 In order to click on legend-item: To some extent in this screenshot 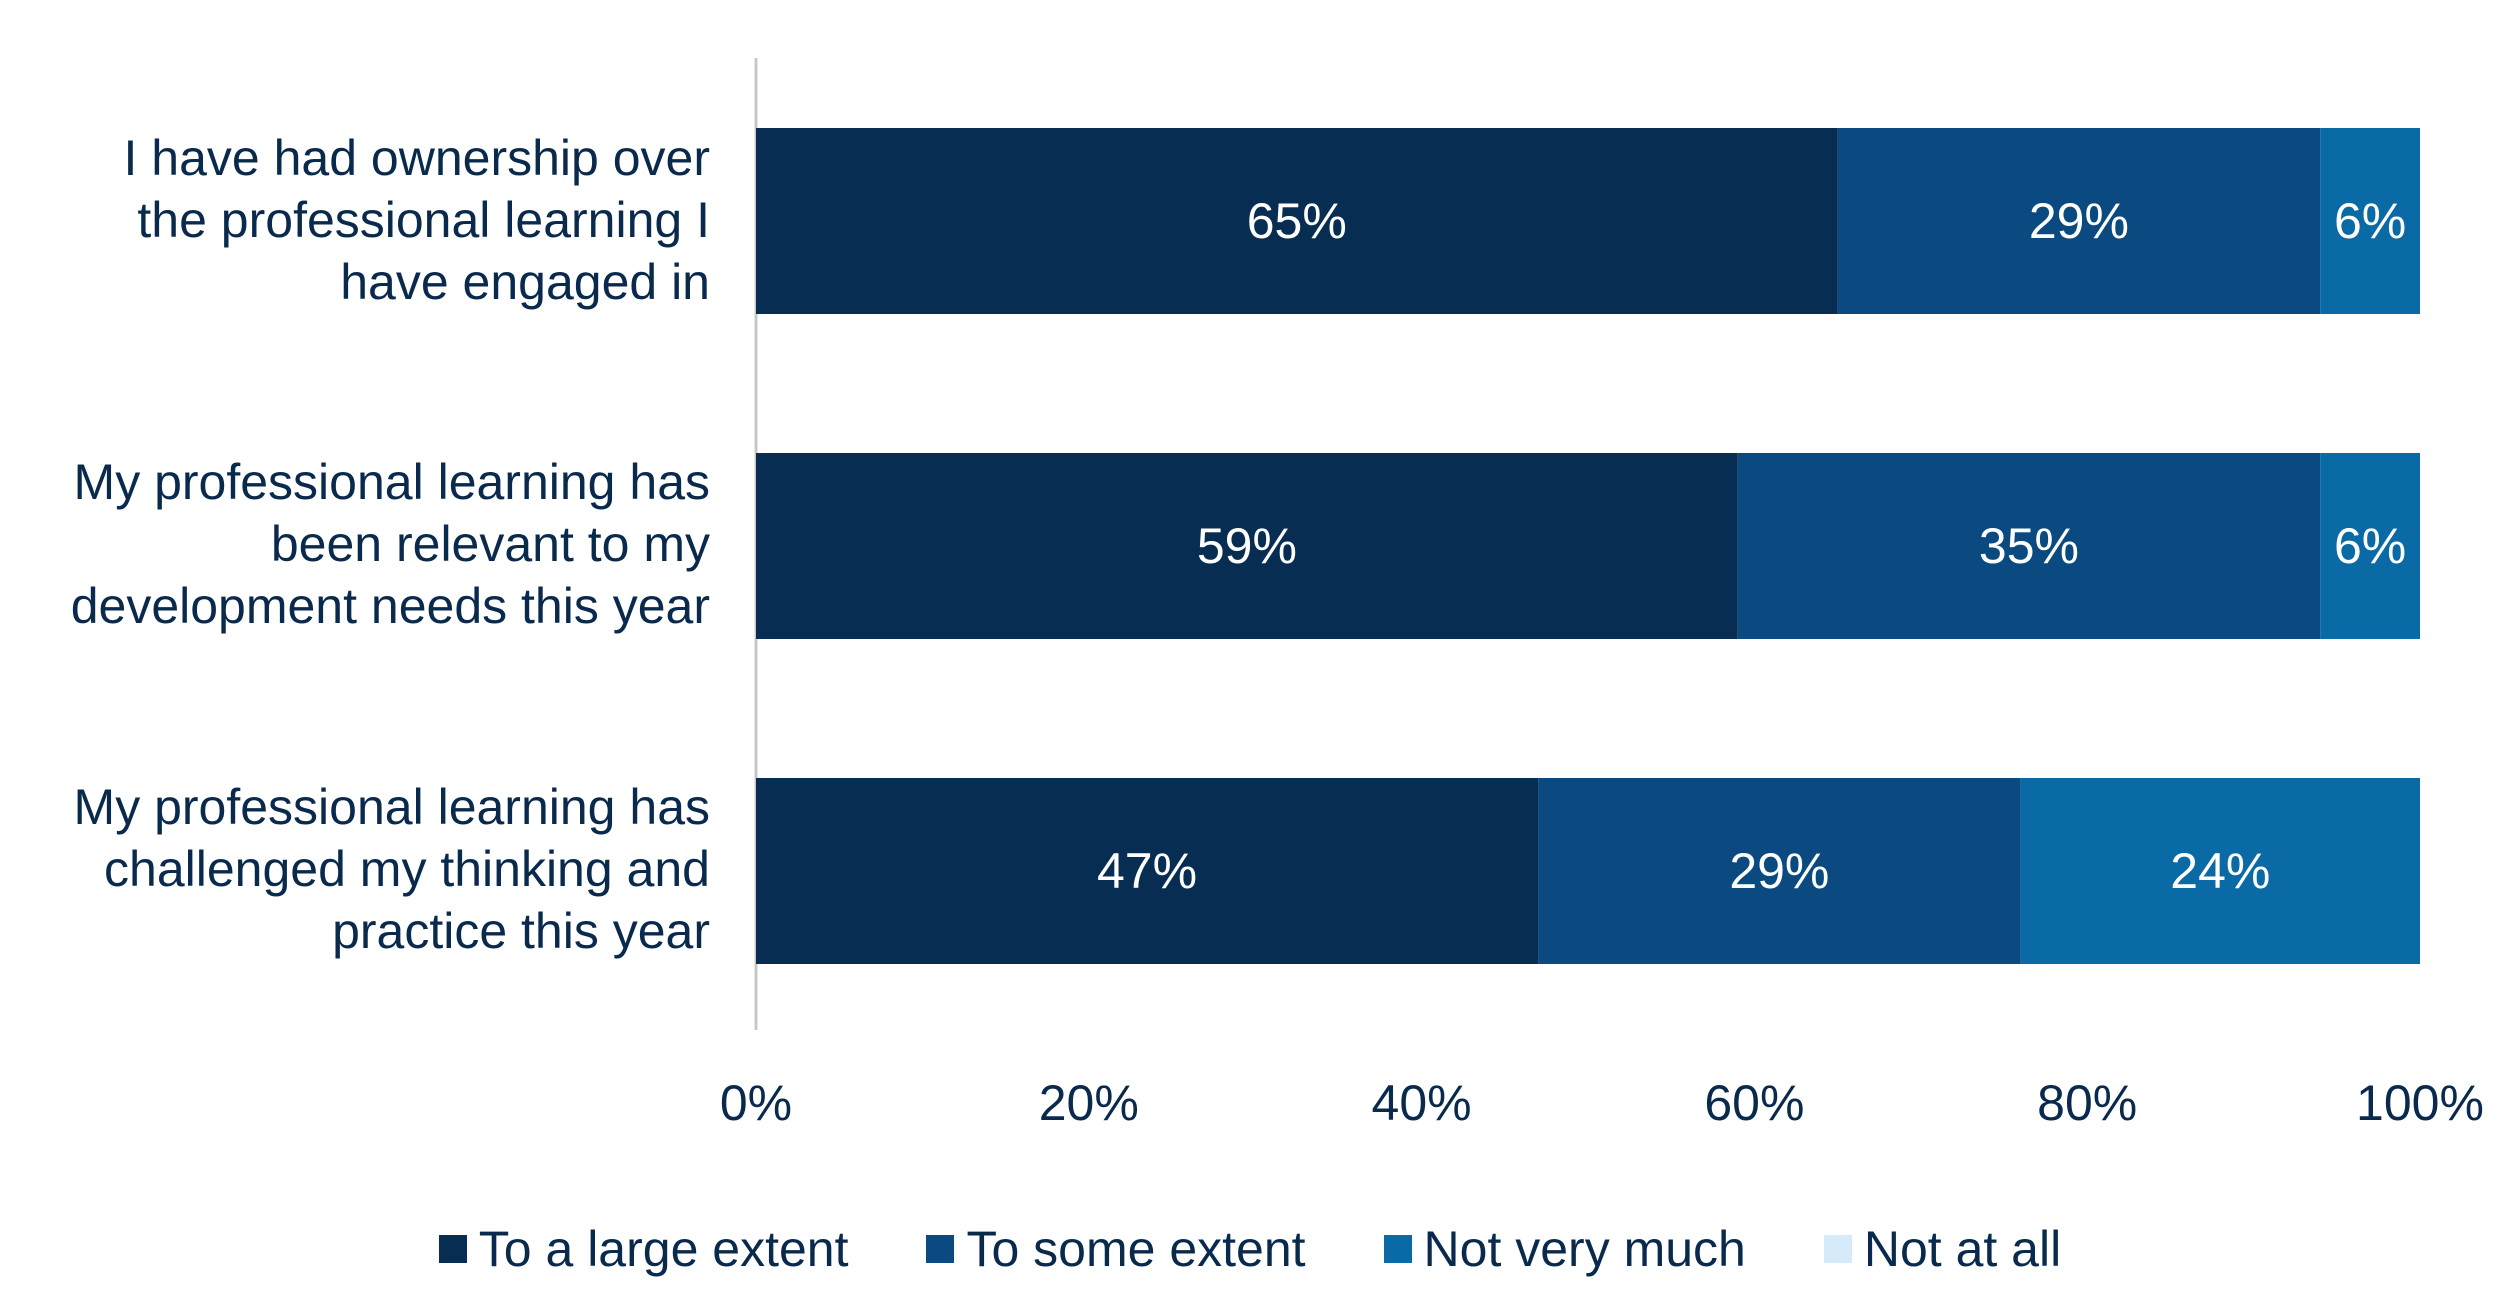, I will do `click(1116, 1249)`.